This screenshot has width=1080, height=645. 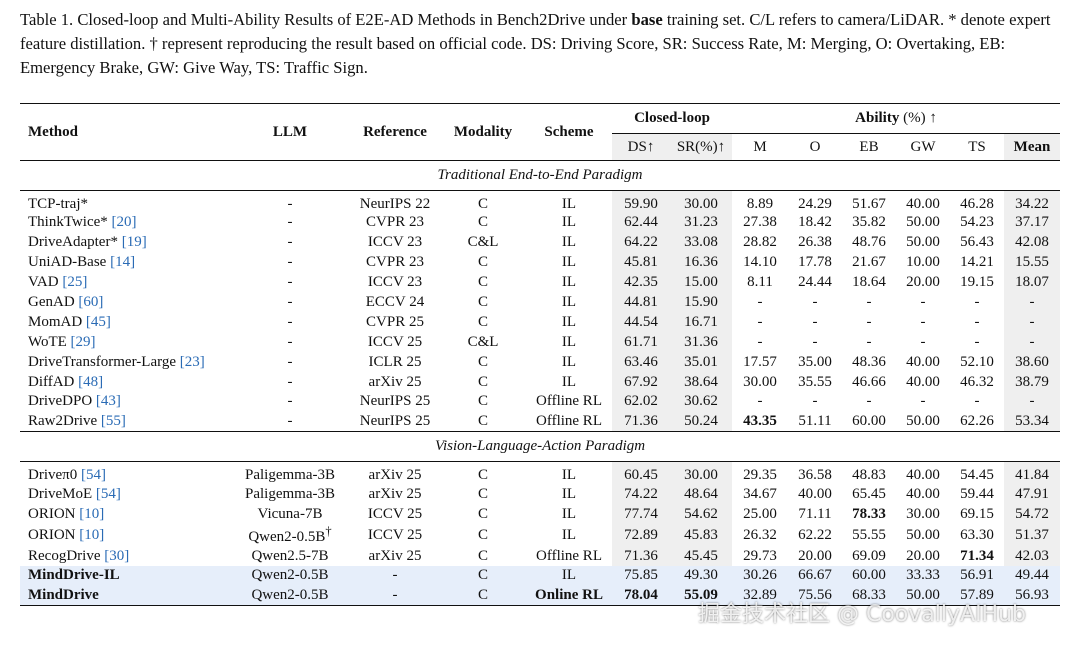 I want to click on scheme-cell: IL, so click(x=569, y=263).